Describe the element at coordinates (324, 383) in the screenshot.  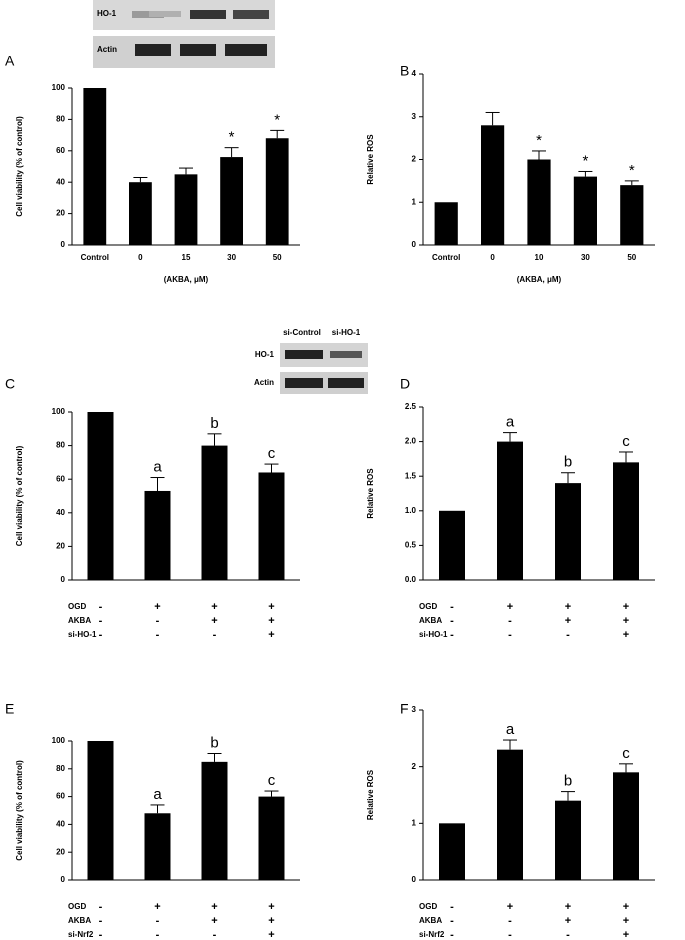
I see `blot-strip` at that location.